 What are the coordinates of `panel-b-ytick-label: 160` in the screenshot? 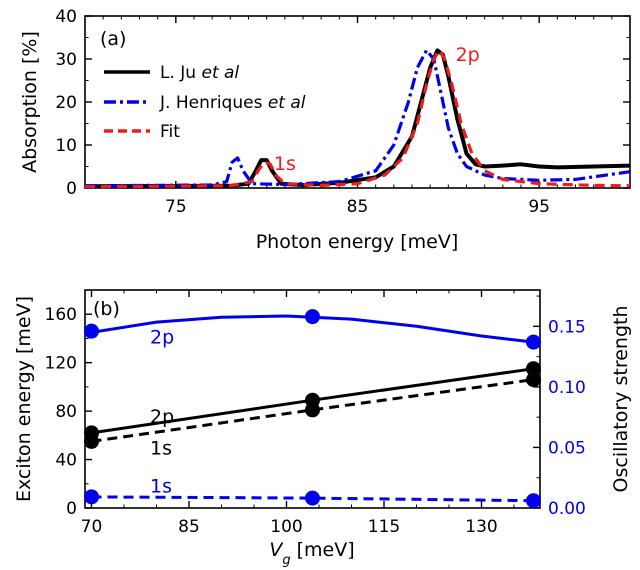 It's located at (61, 315).